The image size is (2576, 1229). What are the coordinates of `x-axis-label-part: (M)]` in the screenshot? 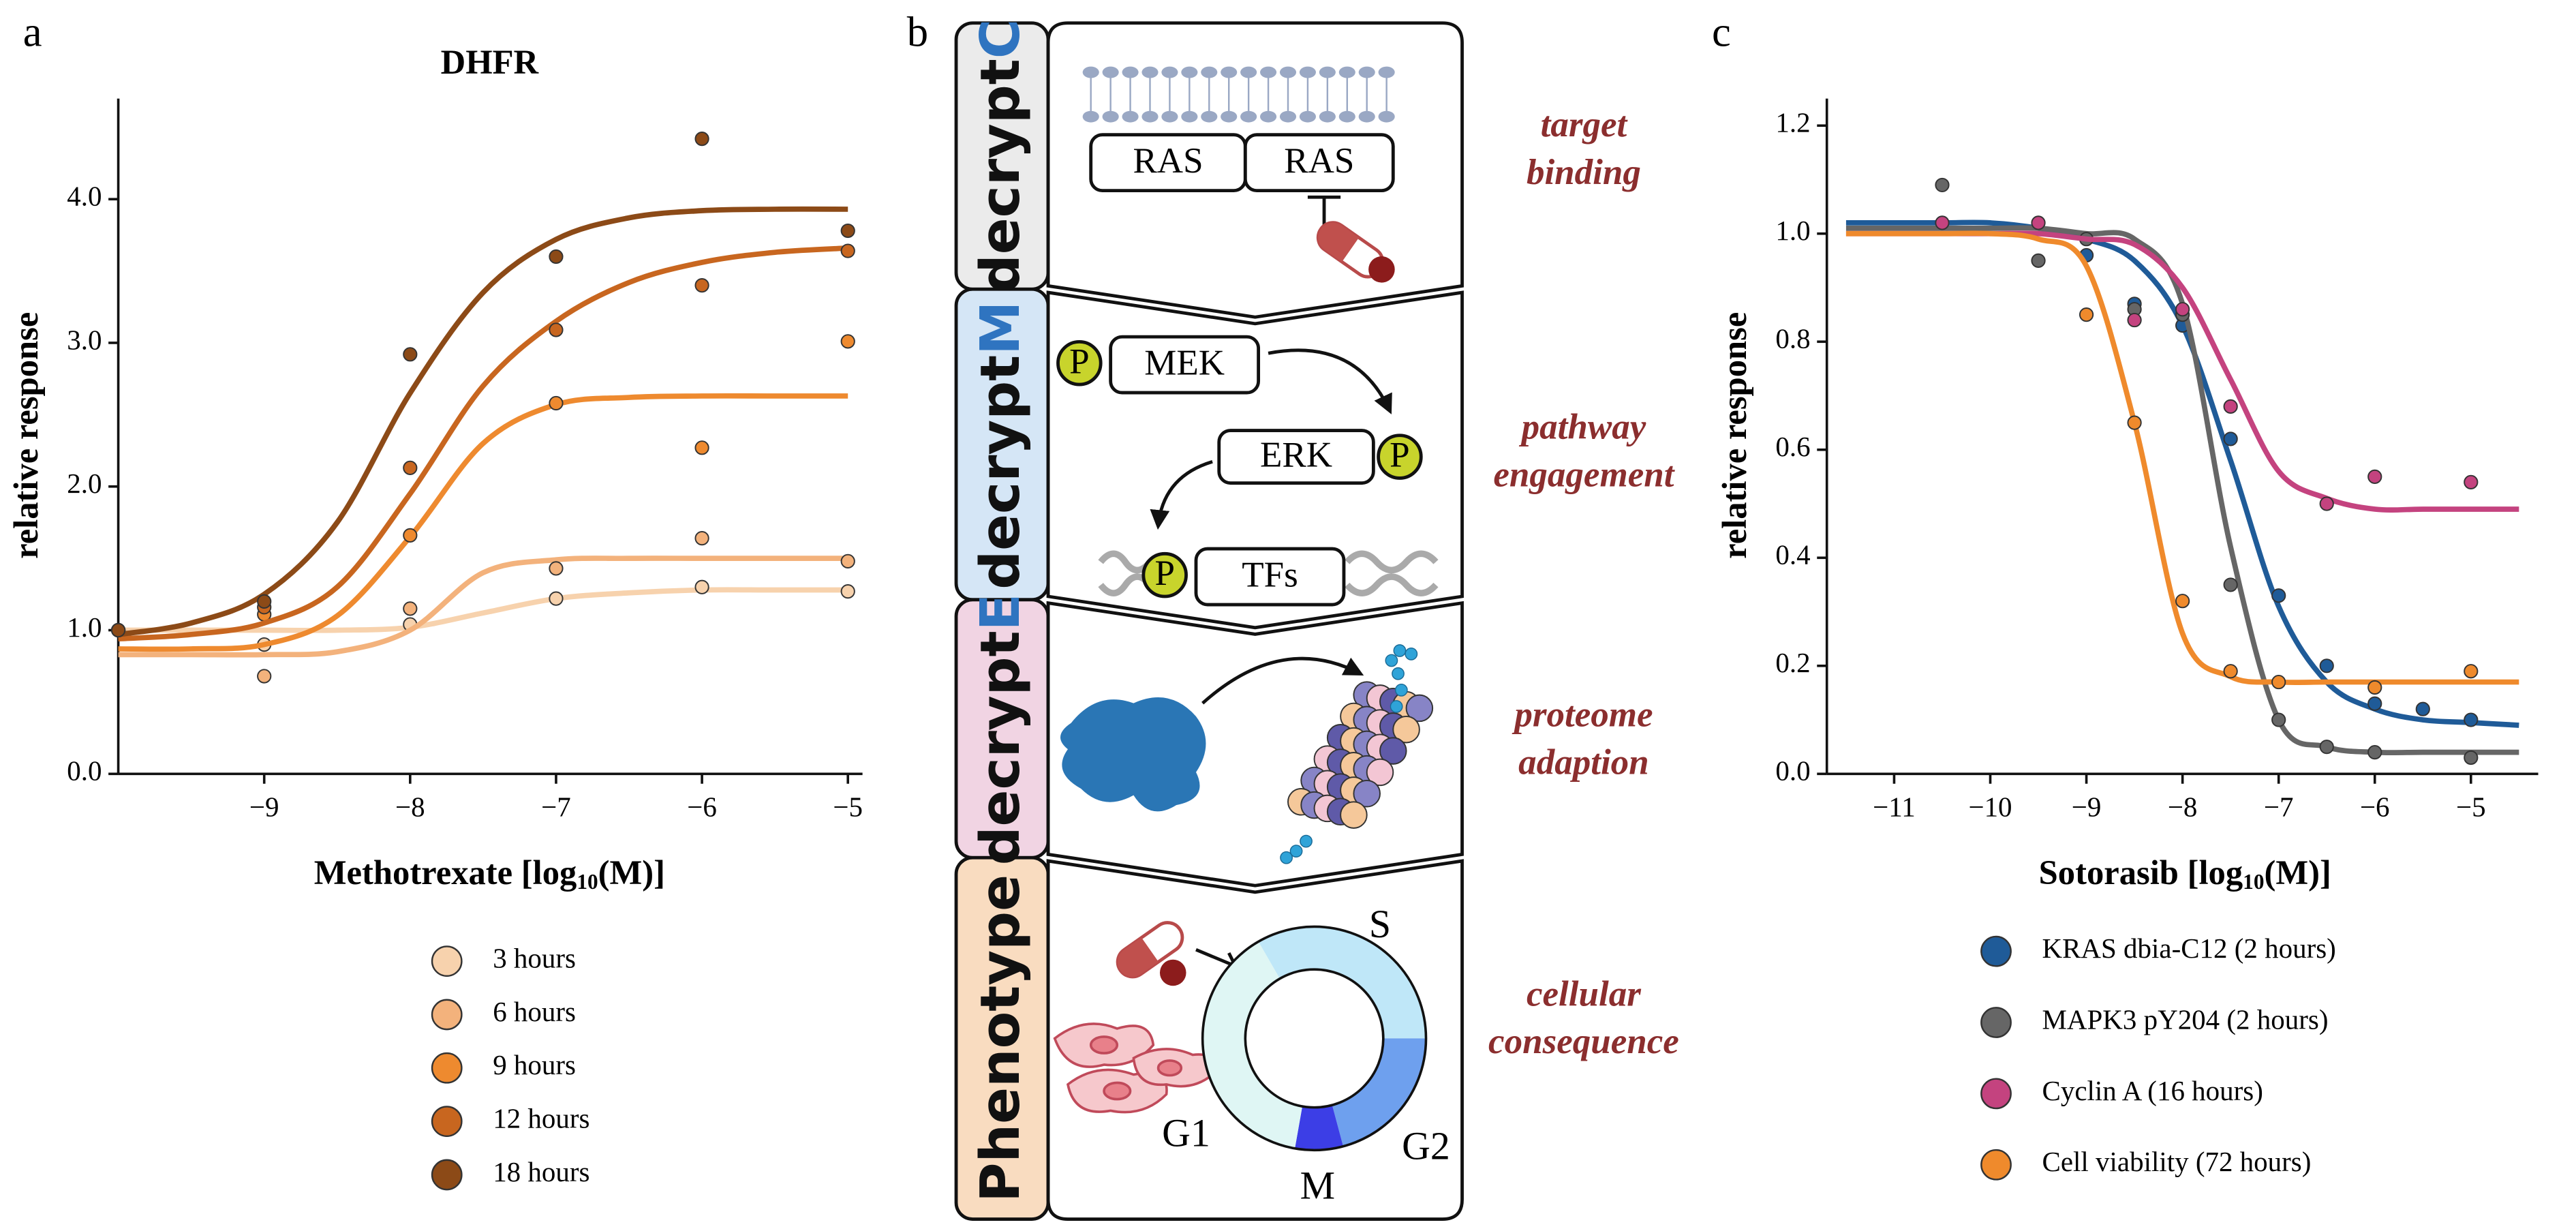 It's located at (2297, 872).